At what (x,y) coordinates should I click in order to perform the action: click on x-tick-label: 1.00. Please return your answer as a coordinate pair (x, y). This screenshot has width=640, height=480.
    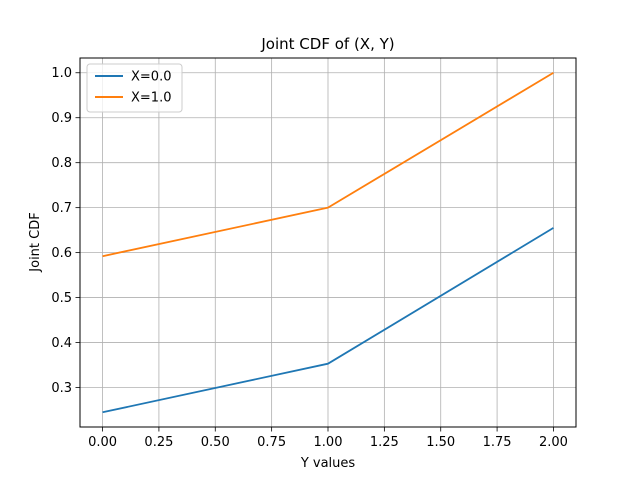
    Looking at the image, I should click on (328, 442).